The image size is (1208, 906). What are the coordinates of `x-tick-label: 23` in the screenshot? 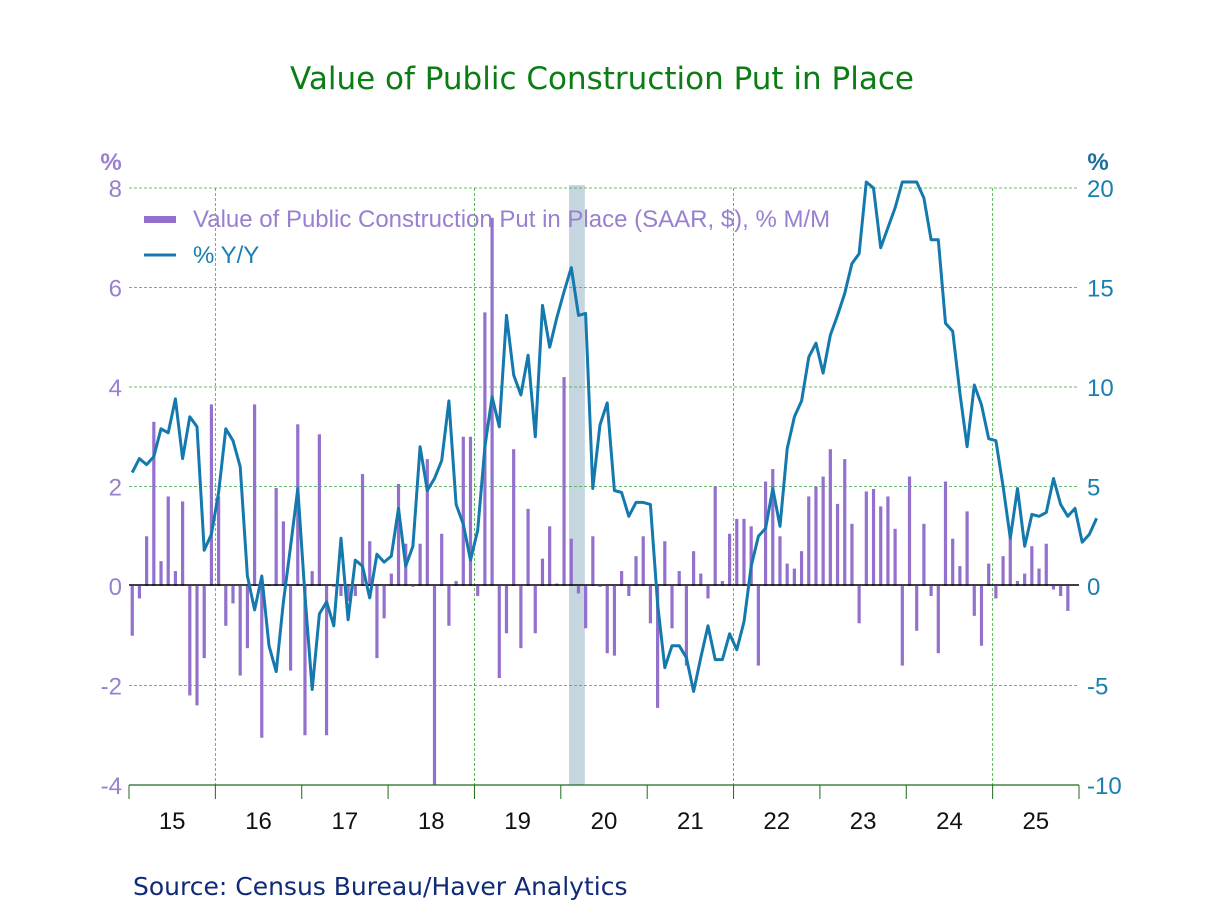 It's located at (863, 821).